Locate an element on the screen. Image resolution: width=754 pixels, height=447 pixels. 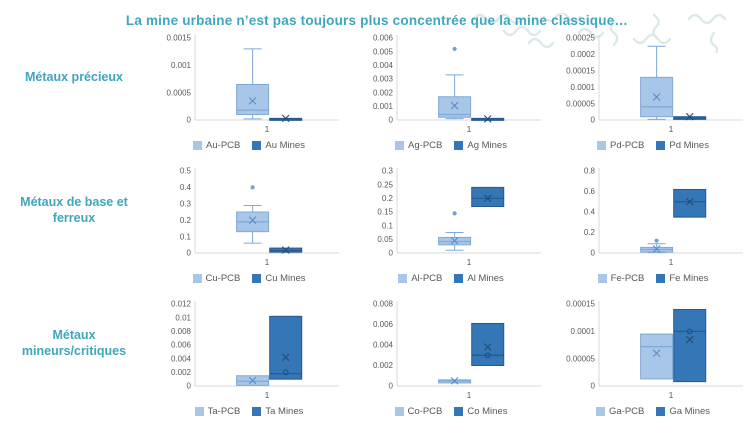
y-tick-label: 0.0001 is located at coordinates (583, 87).